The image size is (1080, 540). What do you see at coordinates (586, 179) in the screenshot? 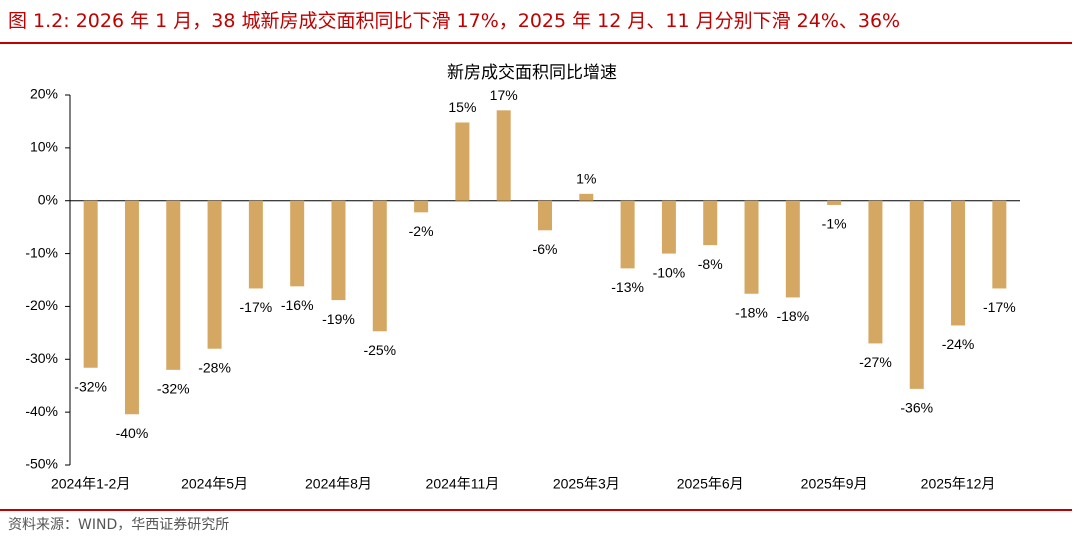
I see `data-label: 1%` at bounding box center [586, 179].